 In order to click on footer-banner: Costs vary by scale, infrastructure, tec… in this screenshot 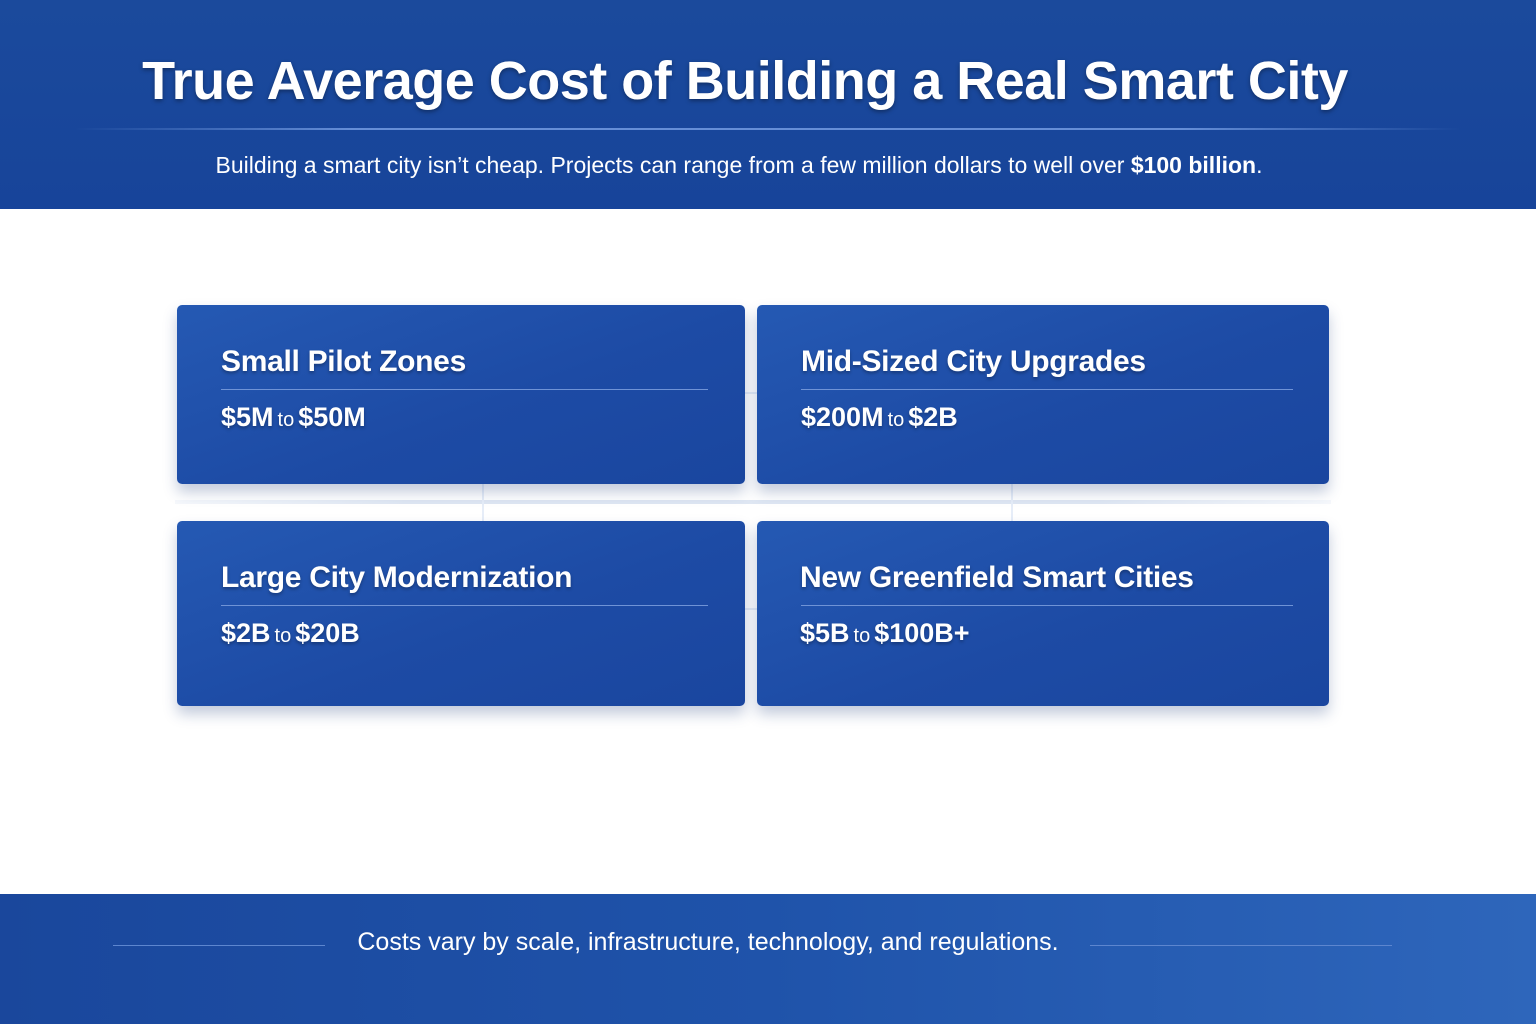, I will do `click(768, 959)`.